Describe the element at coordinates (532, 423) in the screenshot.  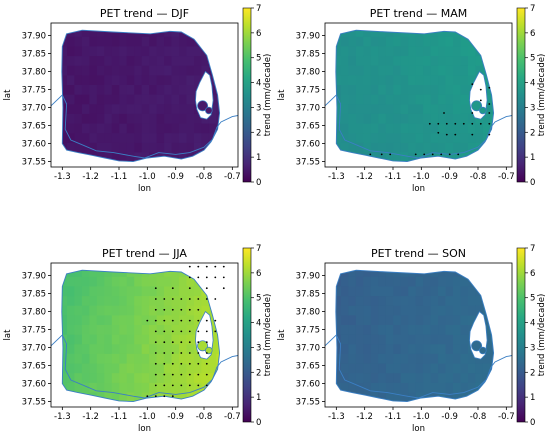
I see `colorbar-tick-label: 0` at that location.